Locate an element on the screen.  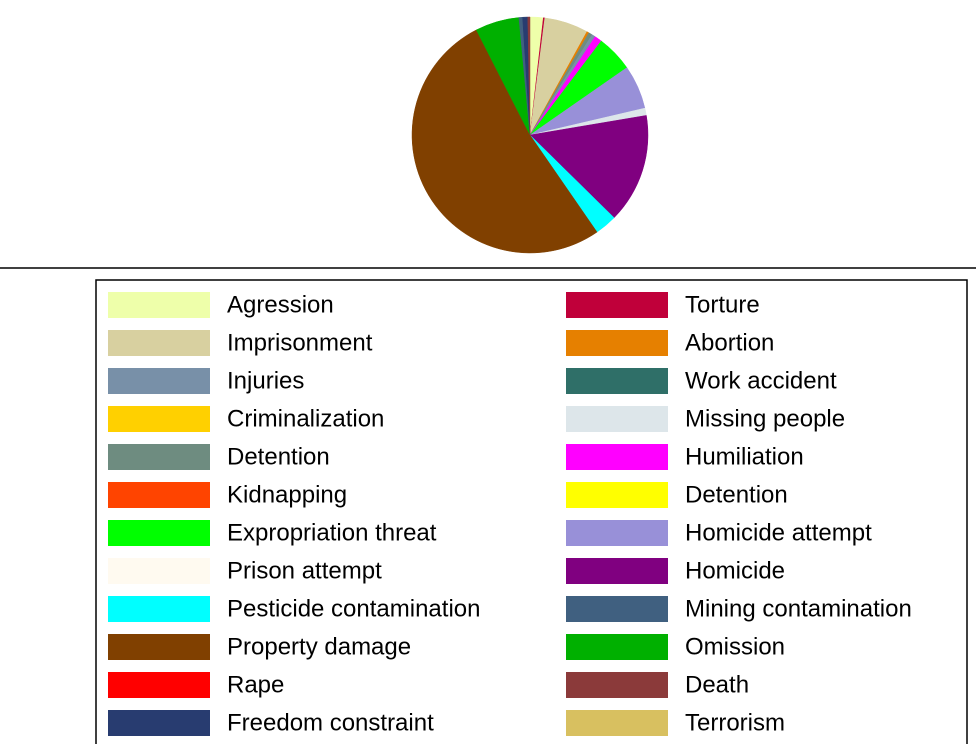
legend-label: Agression is located at coordinates (280, 304).